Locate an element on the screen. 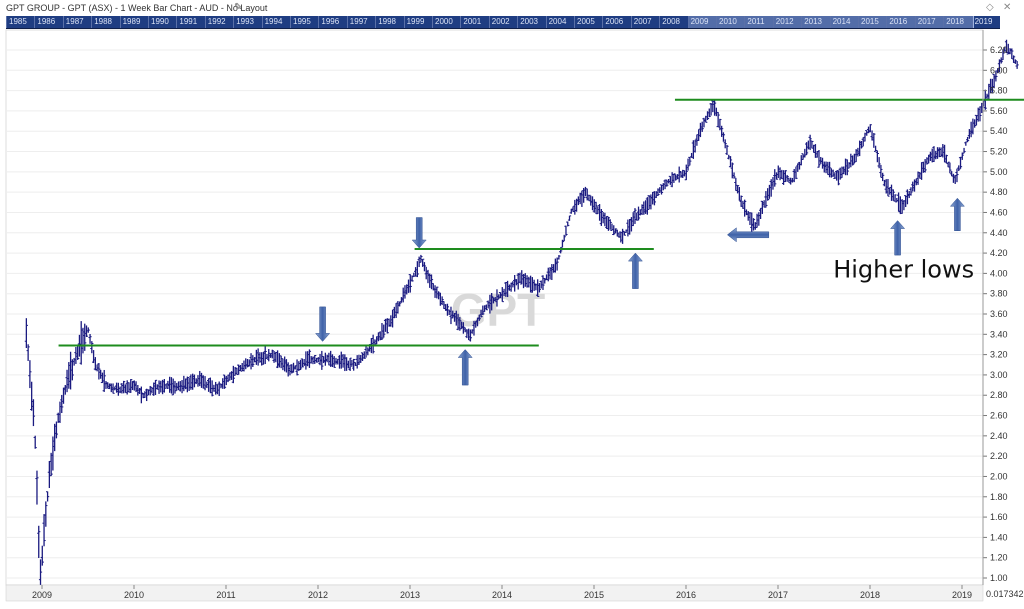 The image size is (1024, 609). year-strip-label: 1997 is located at coordinates (360, 22).